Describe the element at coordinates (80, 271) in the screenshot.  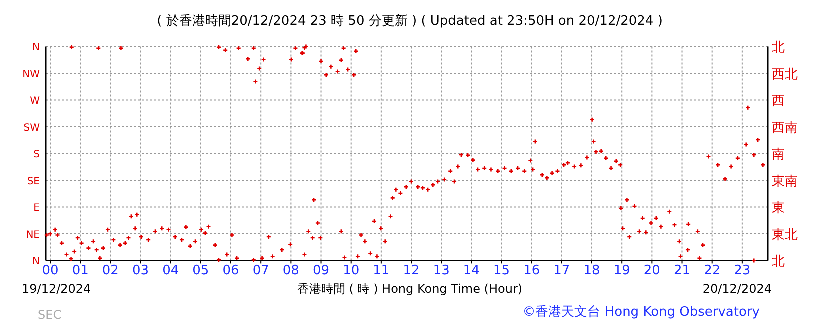
I see `x-tick-label: 01` at that location.